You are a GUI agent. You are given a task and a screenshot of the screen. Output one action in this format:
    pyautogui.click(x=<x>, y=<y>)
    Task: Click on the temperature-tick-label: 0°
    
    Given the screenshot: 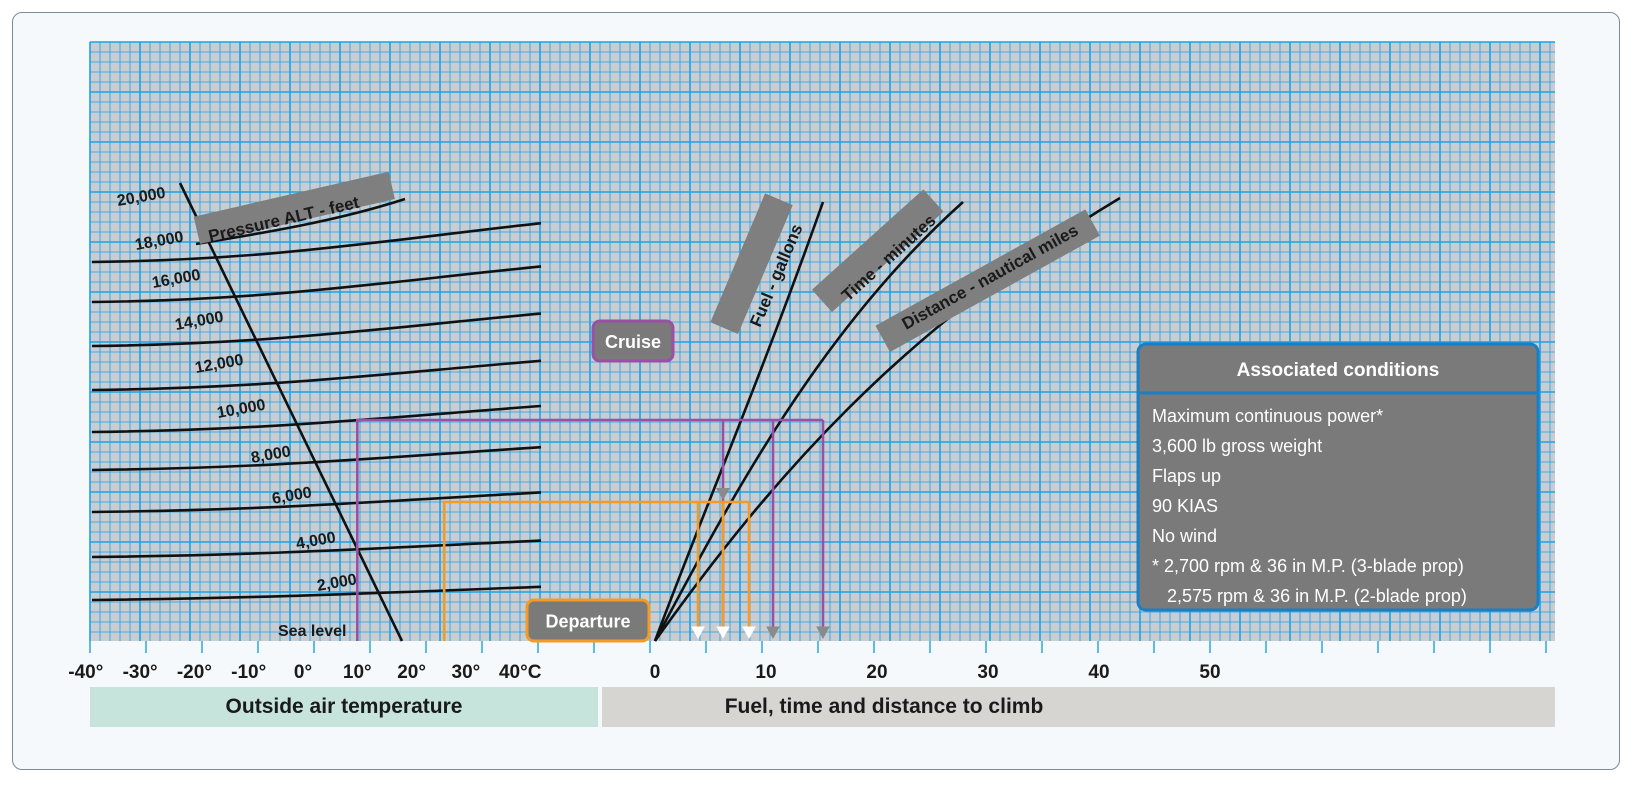 What is the action you would take?
    pyautogui.click(x=303, y=672)
    